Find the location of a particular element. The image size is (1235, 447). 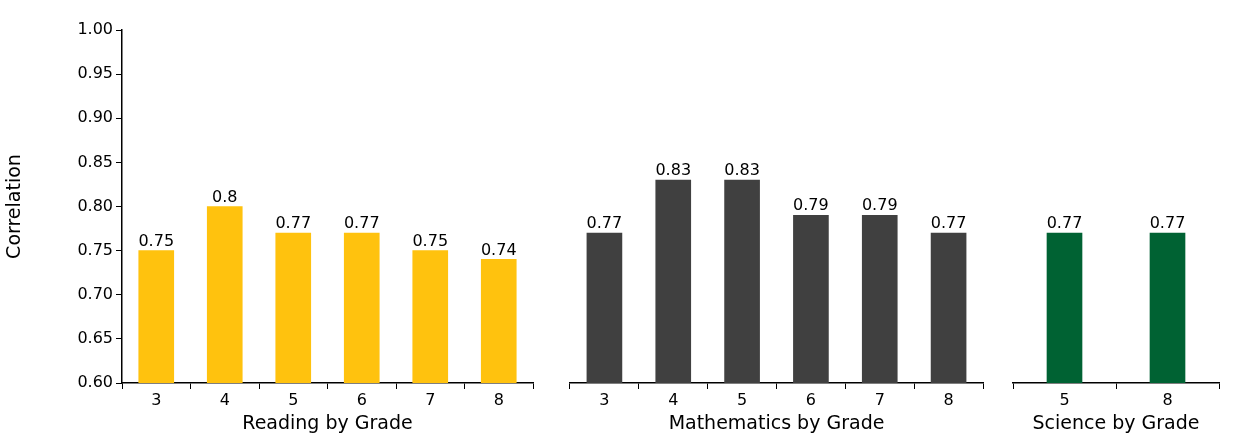

y-tick-label: 0.80 is located at coordinates (95, 205).